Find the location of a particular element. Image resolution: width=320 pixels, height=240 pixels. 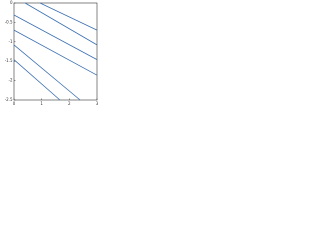

x-tick-label: 2 is located at coordinates (69, 103).